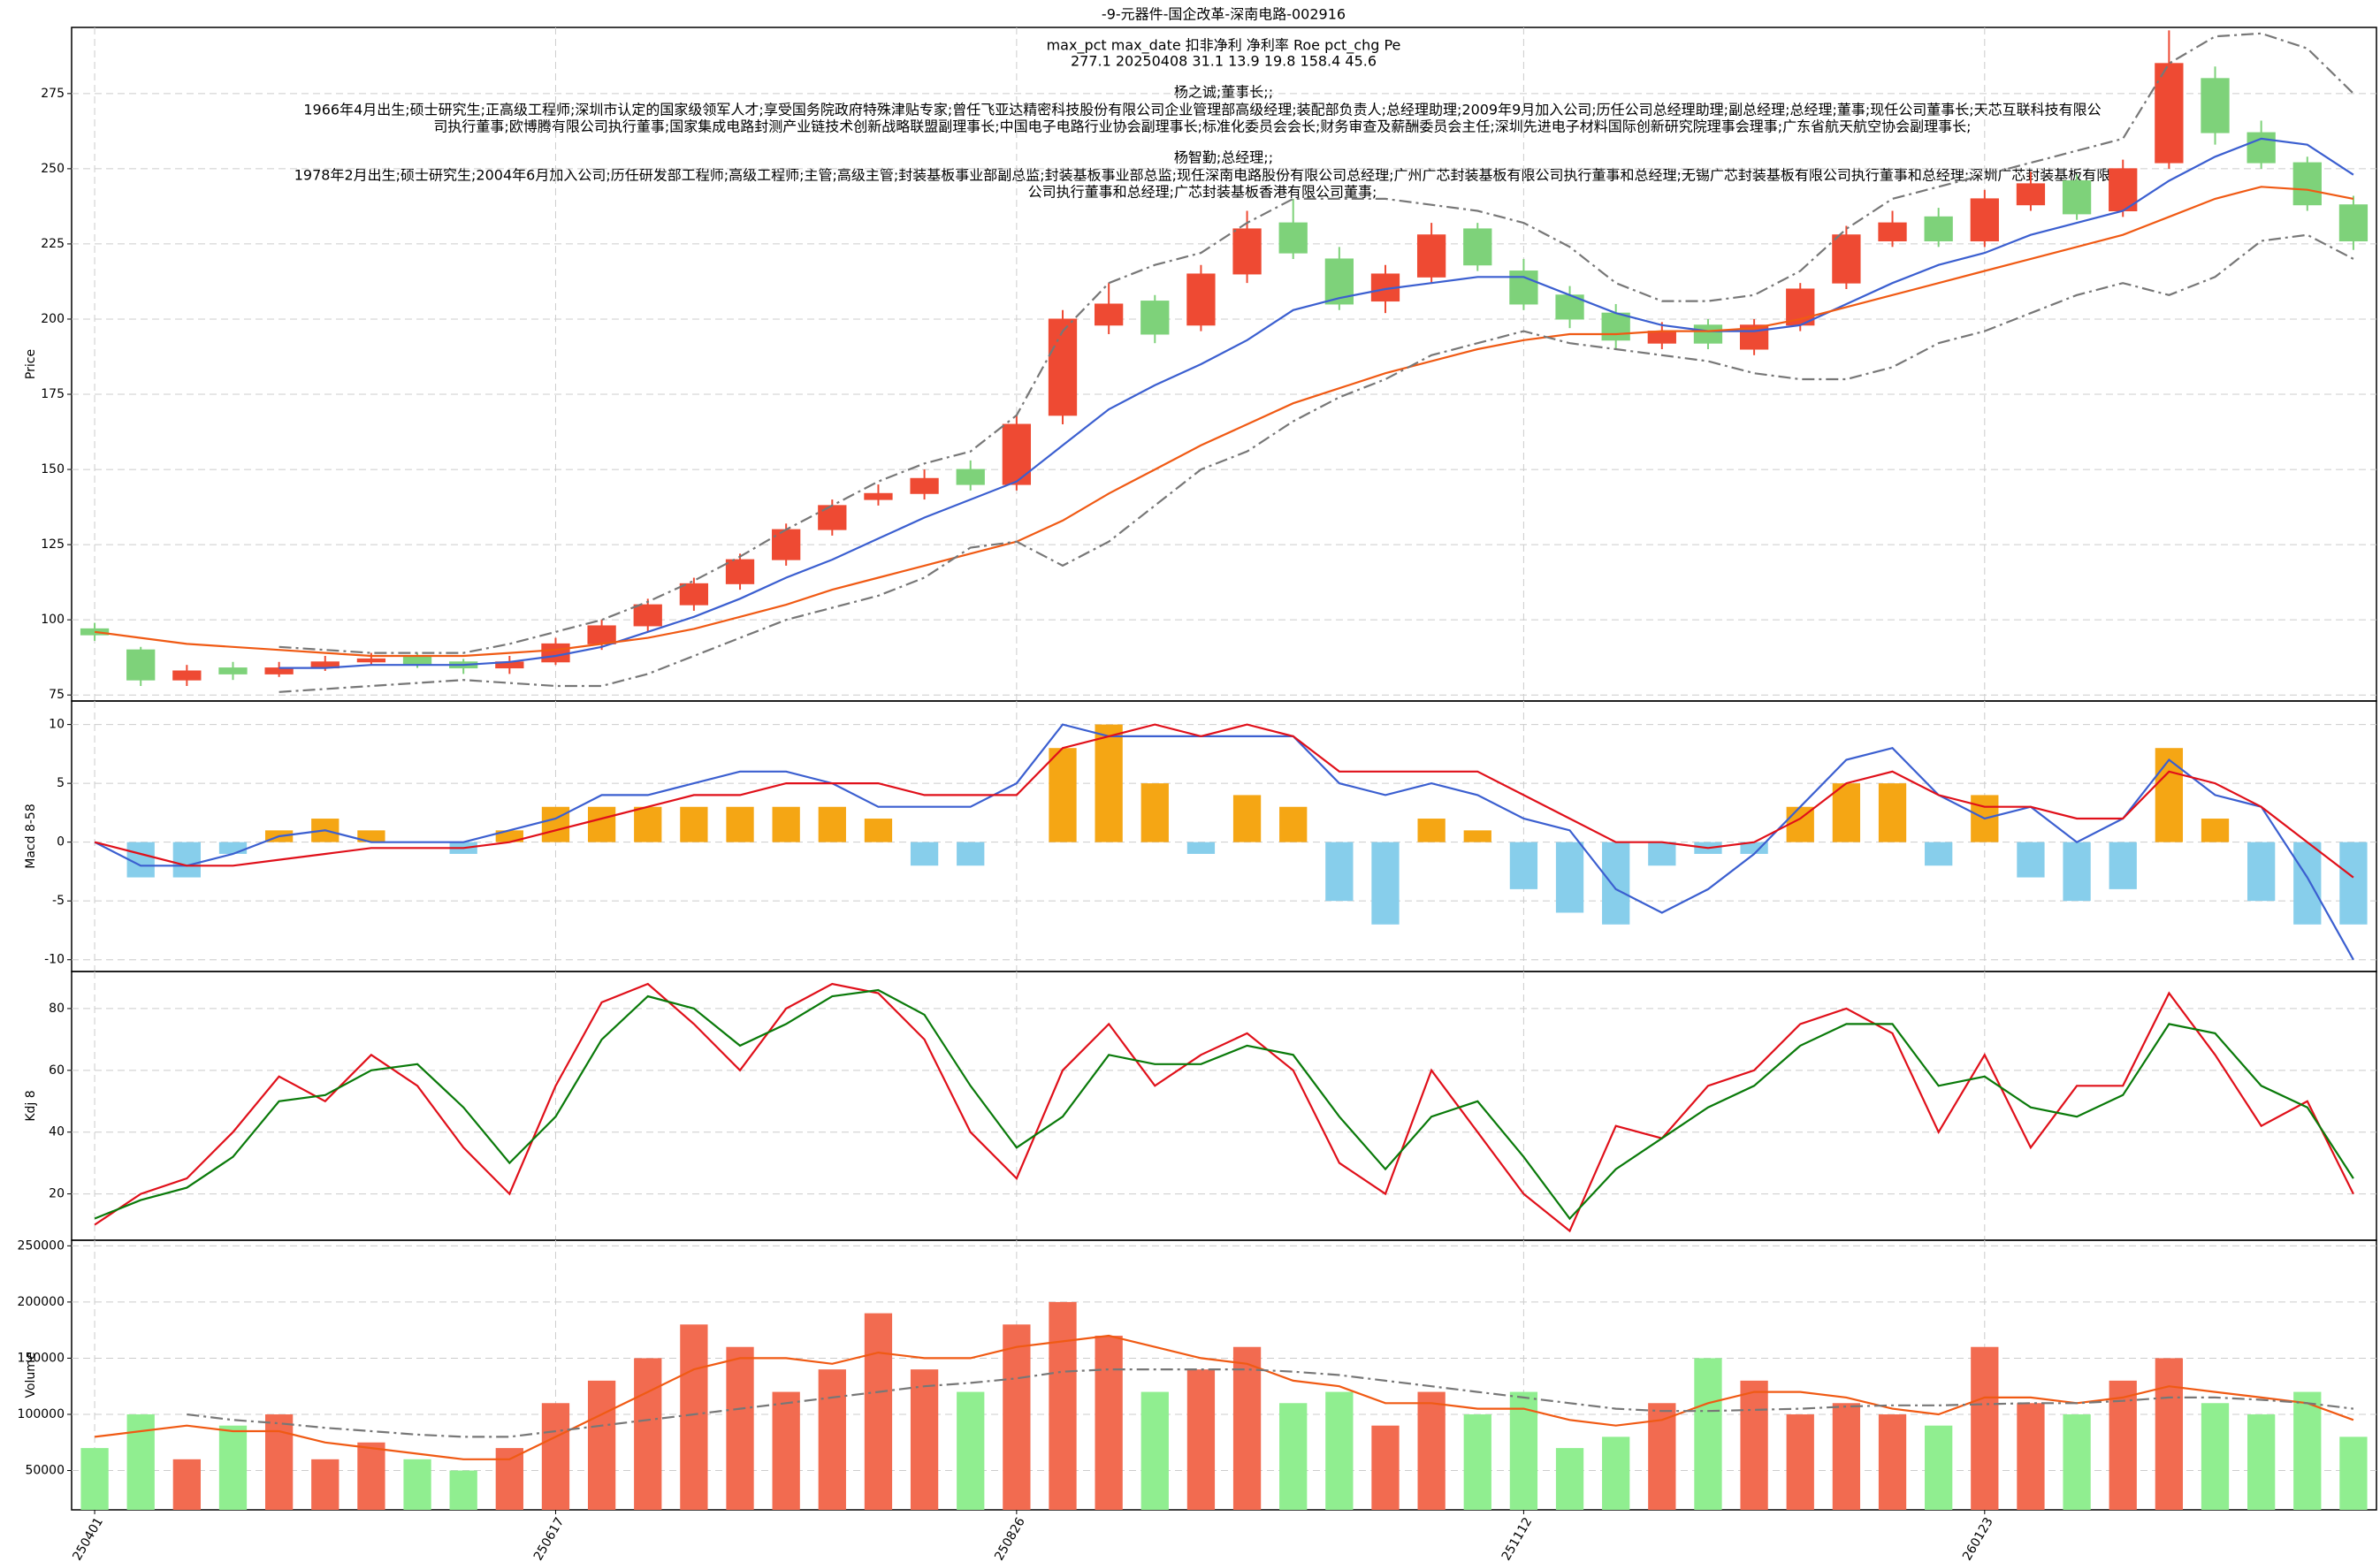 The image size is (2380, 1562). What do you see at coordinates (45, 1471) in the screenshot?
I see `y-tick-label: 50000` at bounding box center [45, 1471].